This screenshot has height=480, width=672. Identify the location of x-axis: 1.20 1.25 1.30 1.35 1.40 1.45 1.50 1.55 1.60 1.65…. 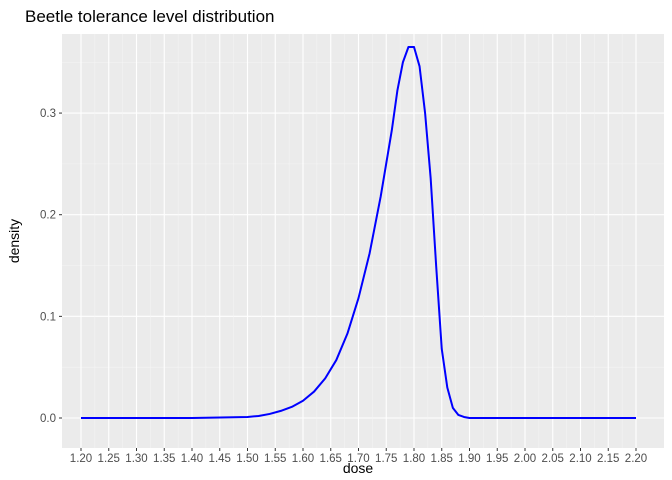
(358, 456).